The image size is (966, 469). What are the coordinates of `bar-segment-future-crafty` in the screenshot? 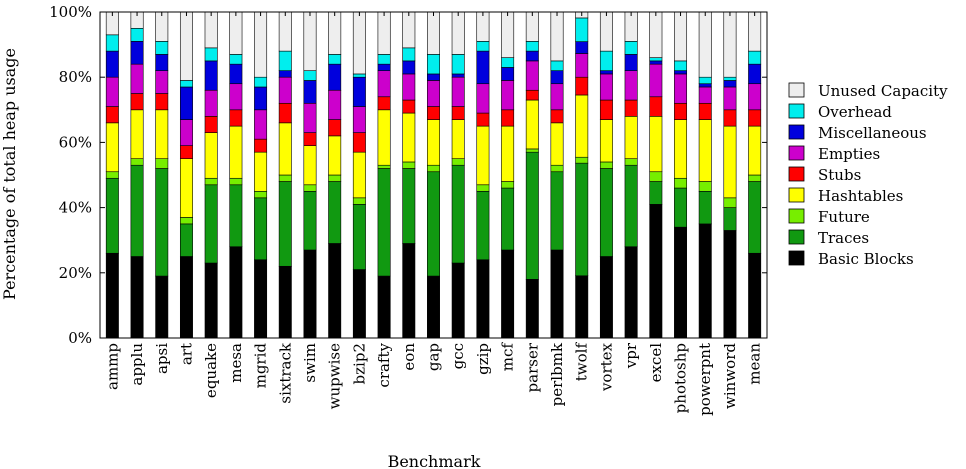 It's located at (384, 166).